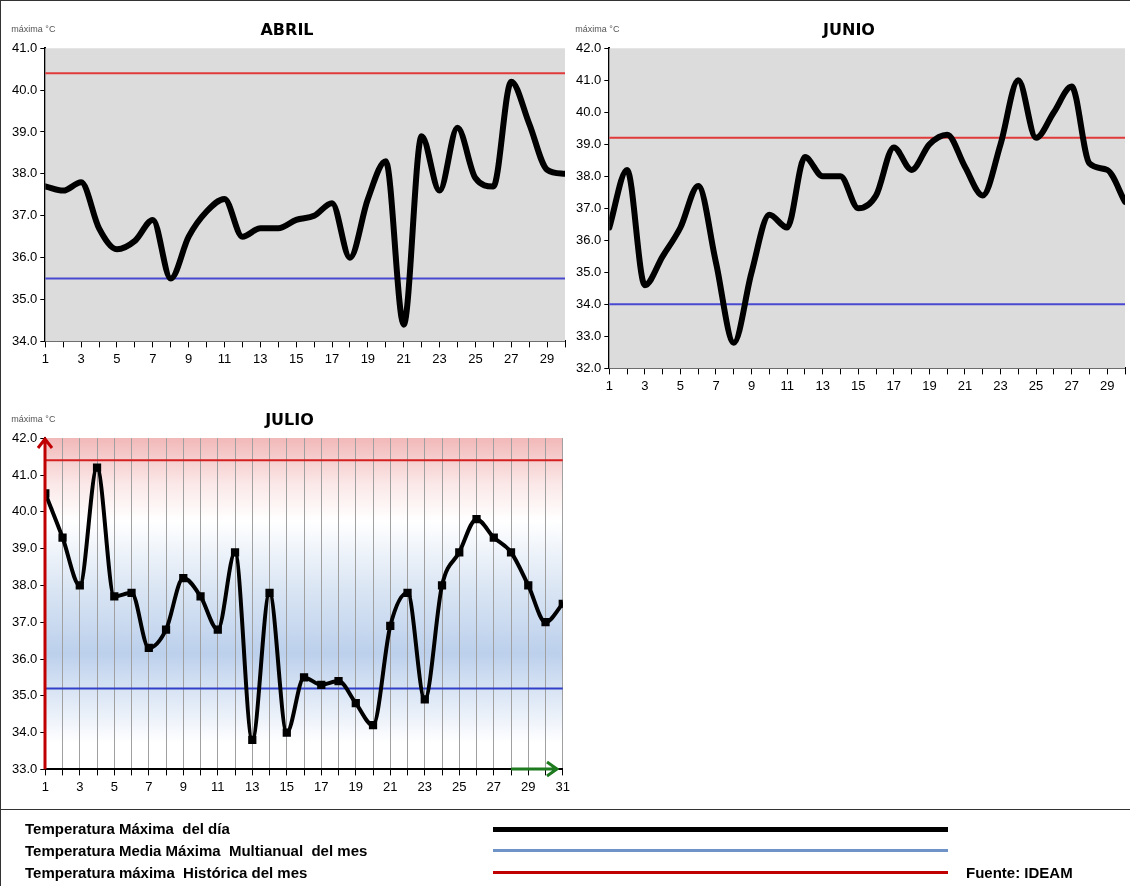 The height and width of the screenshot is (886, 1130). I want to click on text: Temperatura Máxima del día, so click(127, 828).